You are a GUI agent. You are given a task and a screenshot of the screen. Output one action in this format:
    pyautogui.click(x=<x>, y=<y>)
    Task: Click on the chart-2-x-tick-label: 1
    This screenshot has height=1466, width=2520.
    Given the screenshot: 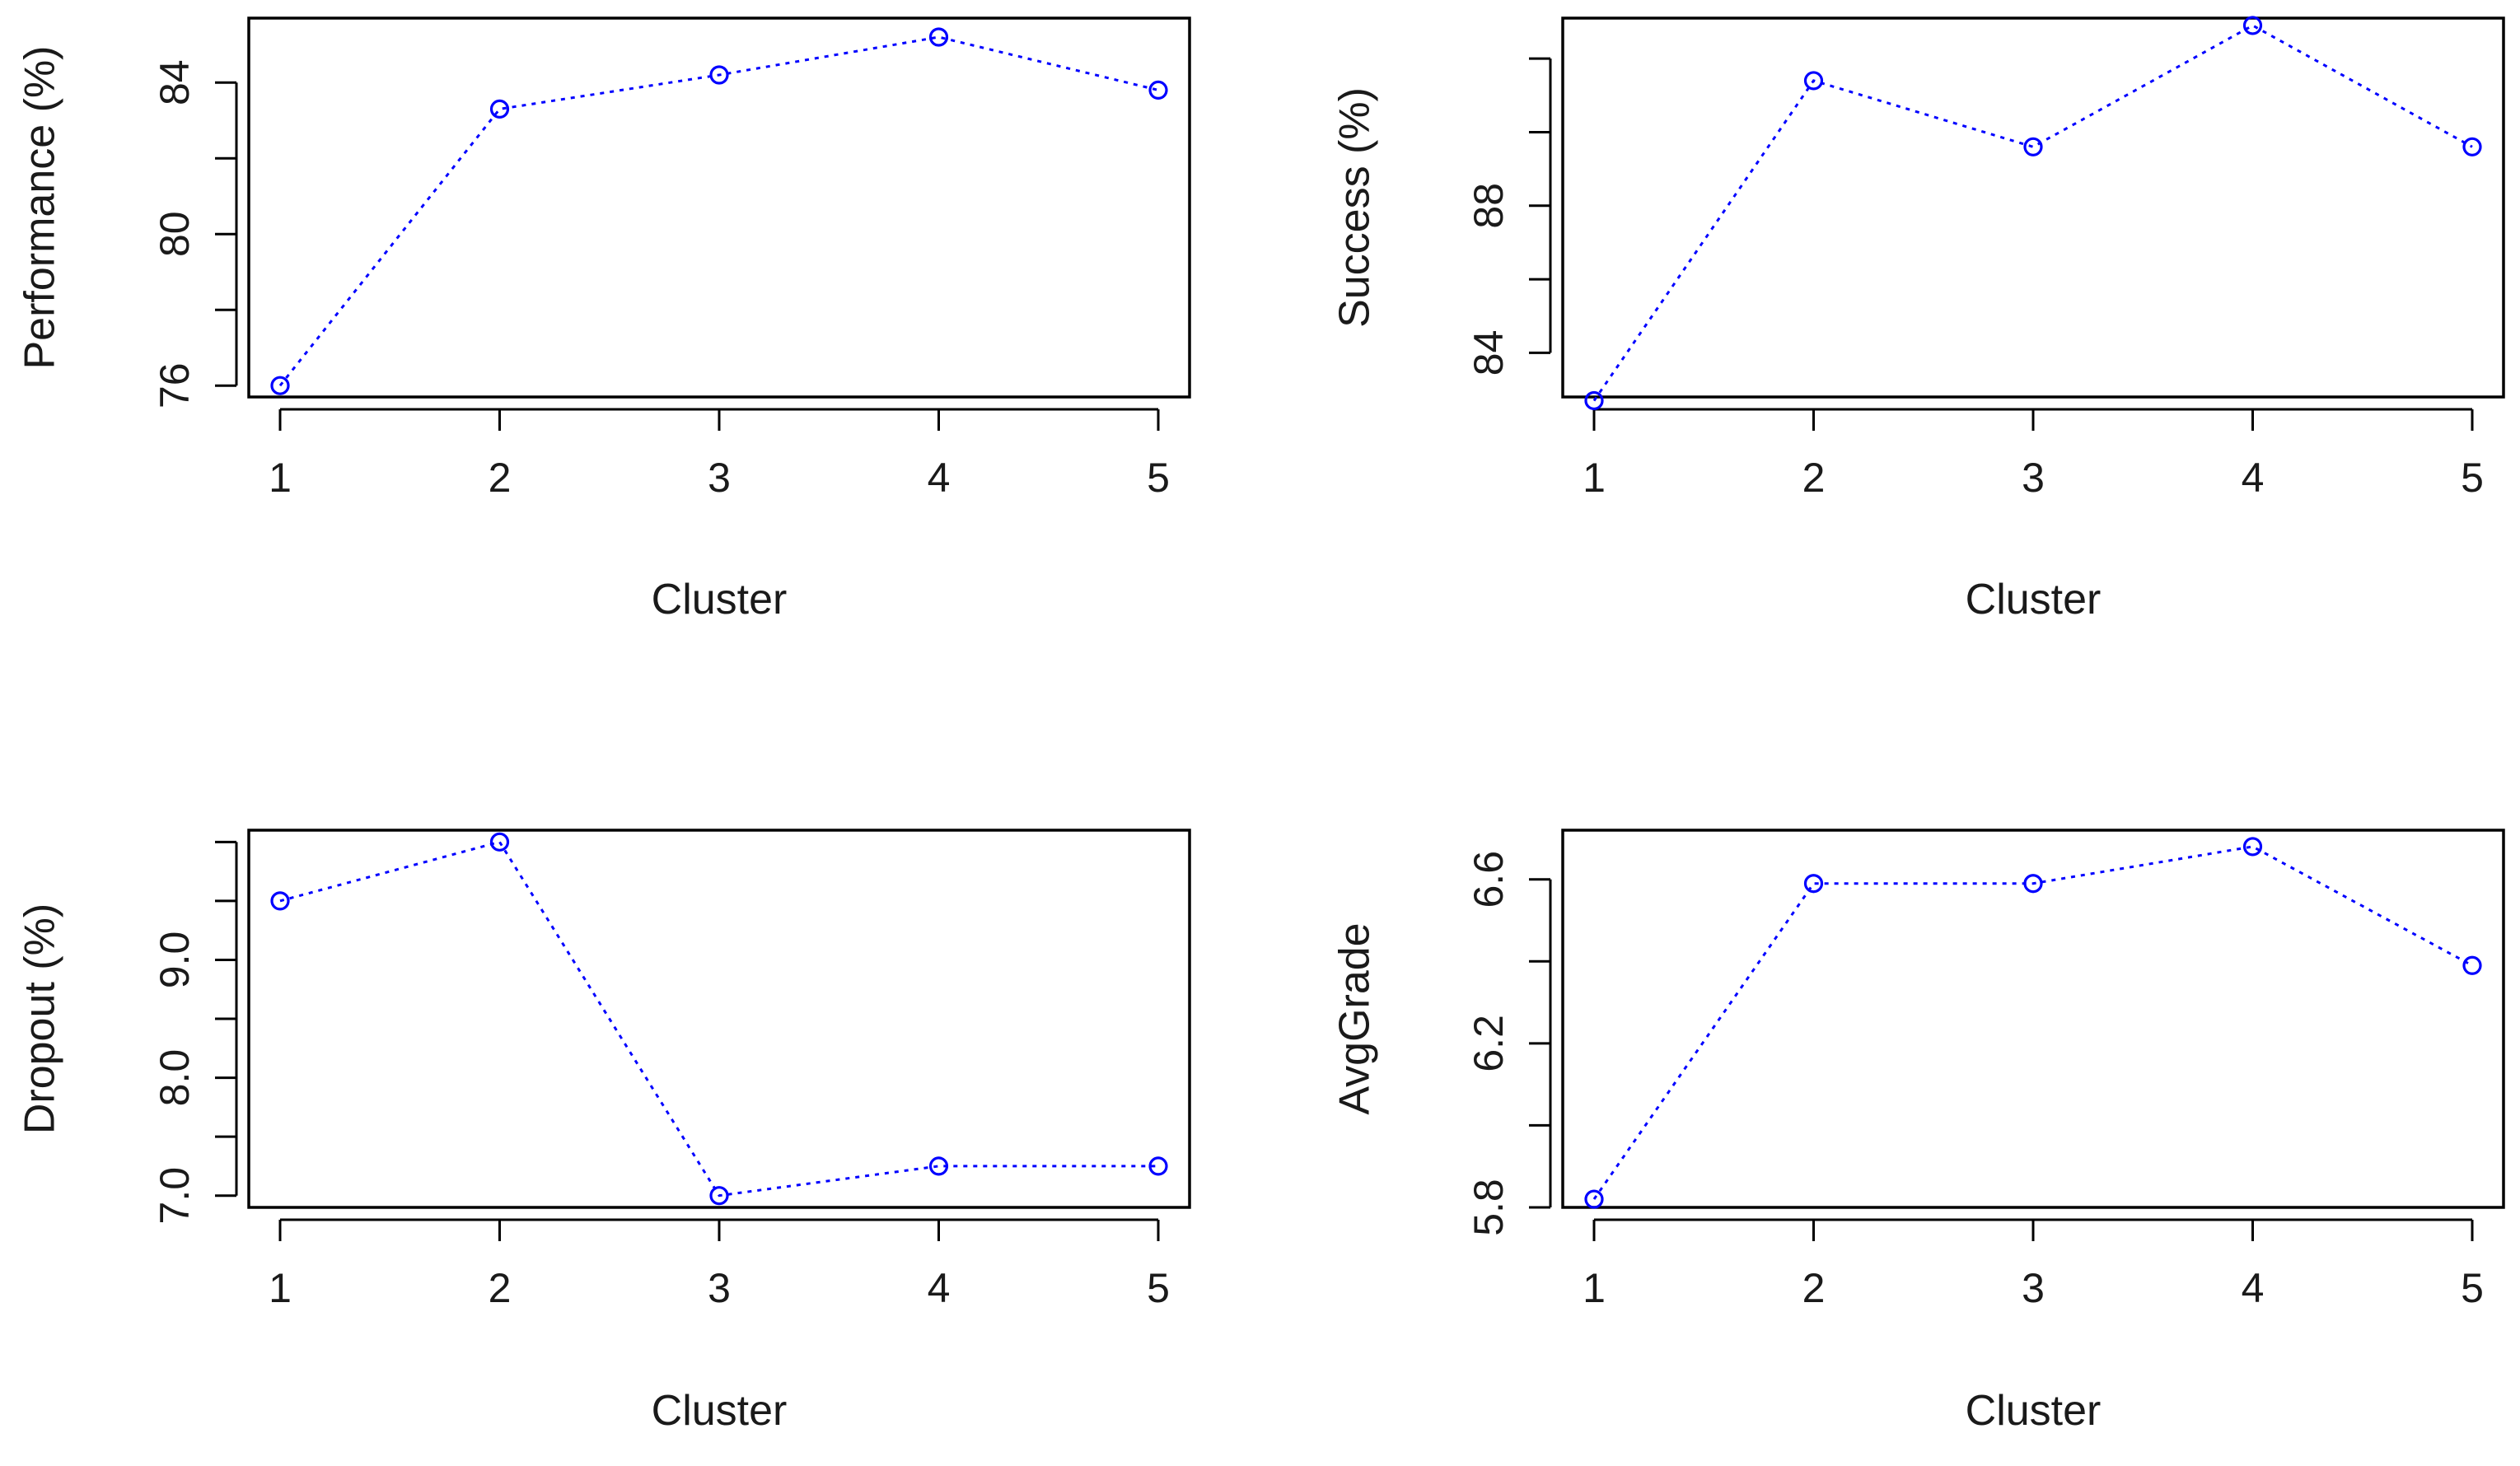 What is the action you would take?
    pyautogui.click(x=1594, y=478)
    